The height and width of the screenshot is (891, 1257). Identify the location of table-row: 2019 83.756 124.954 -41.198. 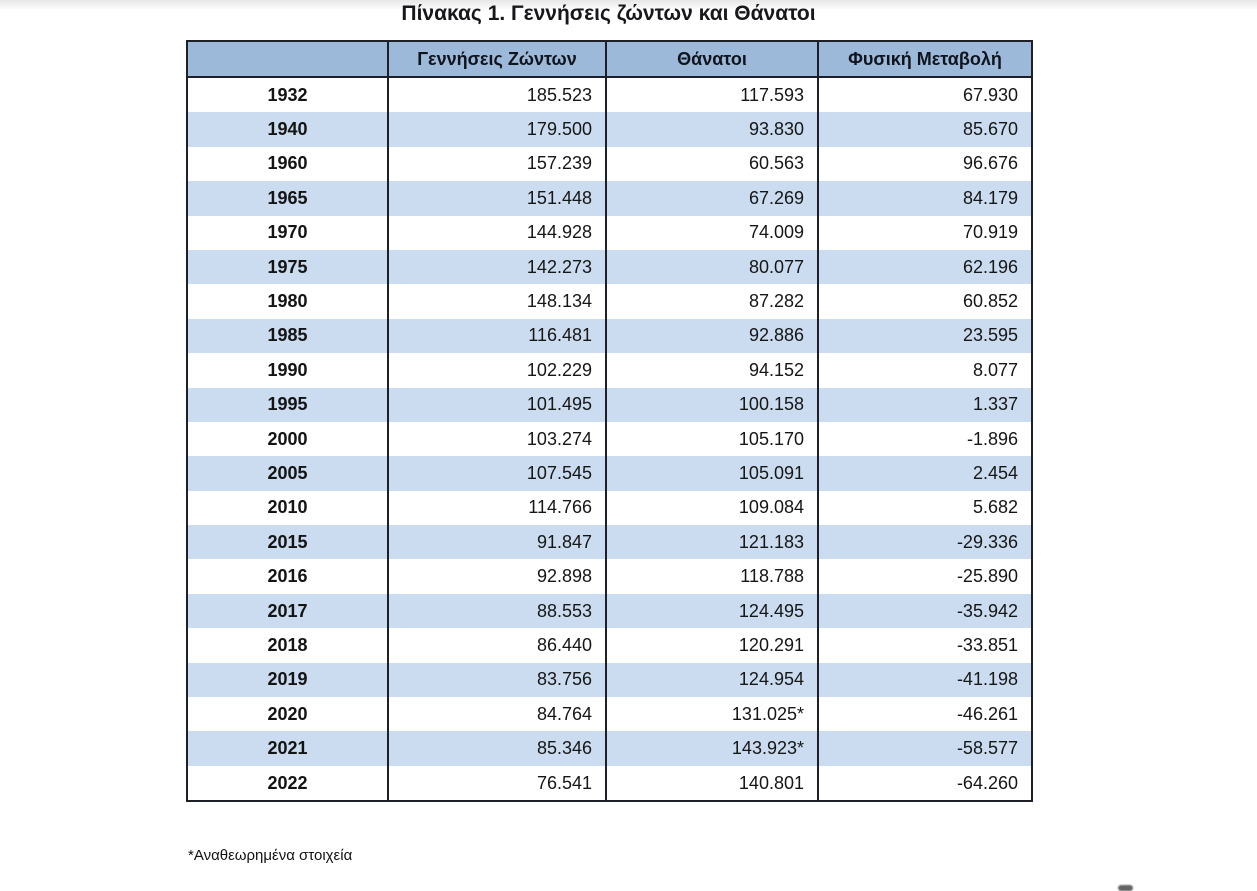
(609, 680).